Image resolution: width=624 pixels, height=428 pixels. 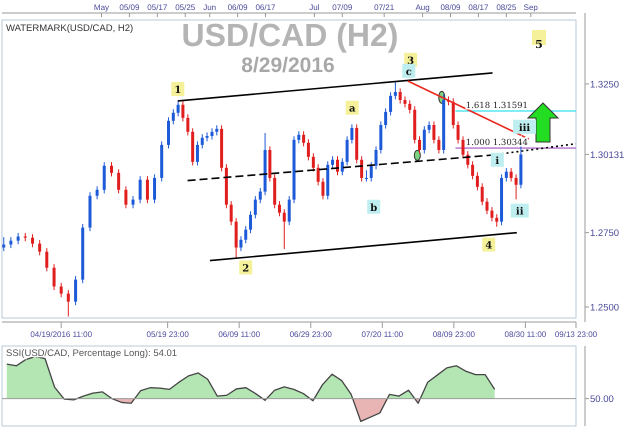 What do you see at coordinates (209, 7) in the screenshot?
I see `x2-tick-label: Jun` at bounding box center [209, 7].